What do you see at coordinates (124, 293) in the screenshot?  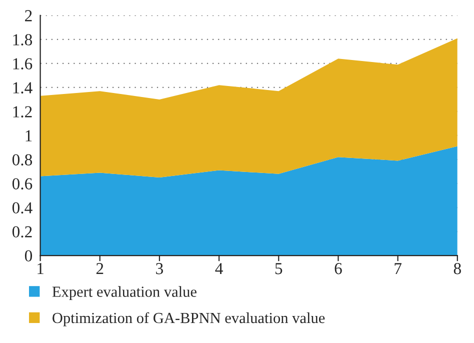 I see `legend-label: Expert evaluation value` at bounding box center [124, 293].